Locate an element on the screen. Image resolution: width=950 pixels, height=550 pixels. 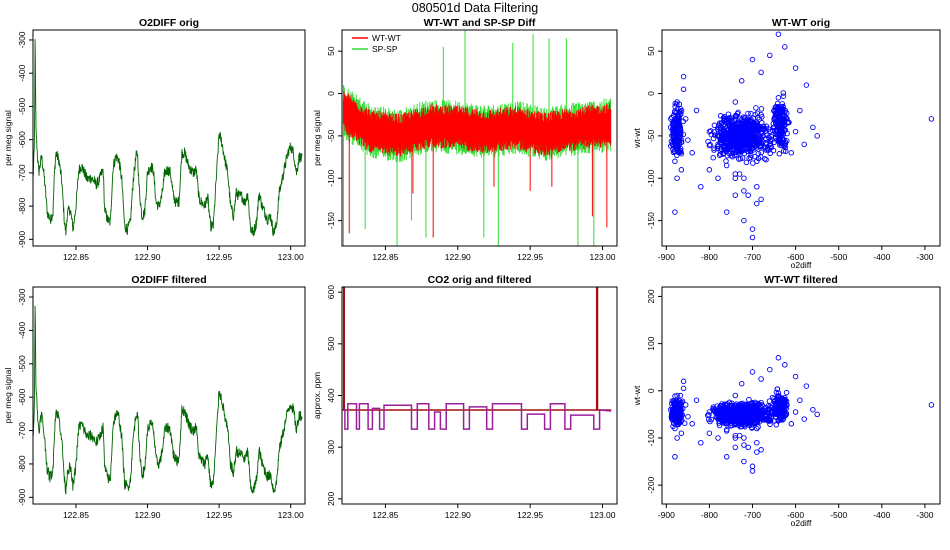
x-tick-label: -600 is located at coordinates (795, 257).